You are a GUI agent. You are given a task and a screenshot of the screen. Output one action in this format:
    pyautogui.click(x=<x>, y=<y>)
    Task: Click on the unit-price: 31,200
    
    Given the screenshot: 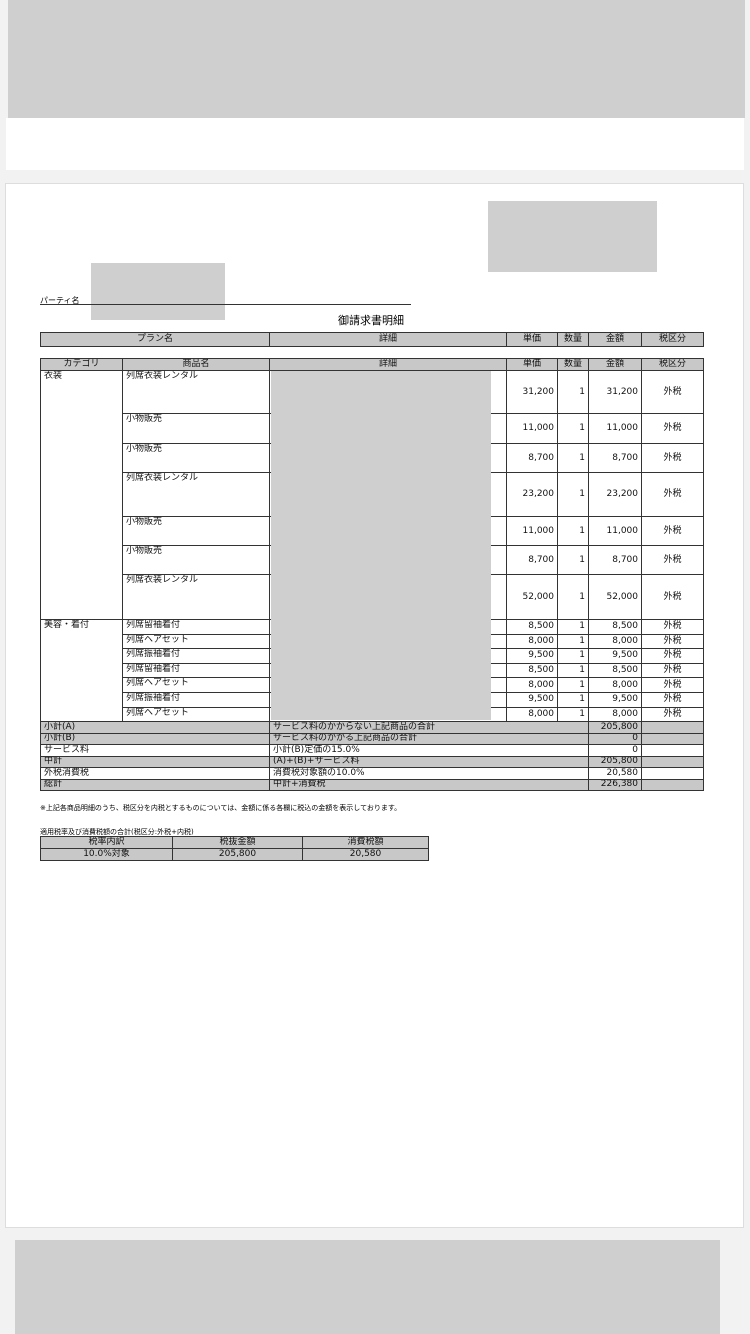 What is the action you would take?
    pyautogui.click(x=532, y=392)
    